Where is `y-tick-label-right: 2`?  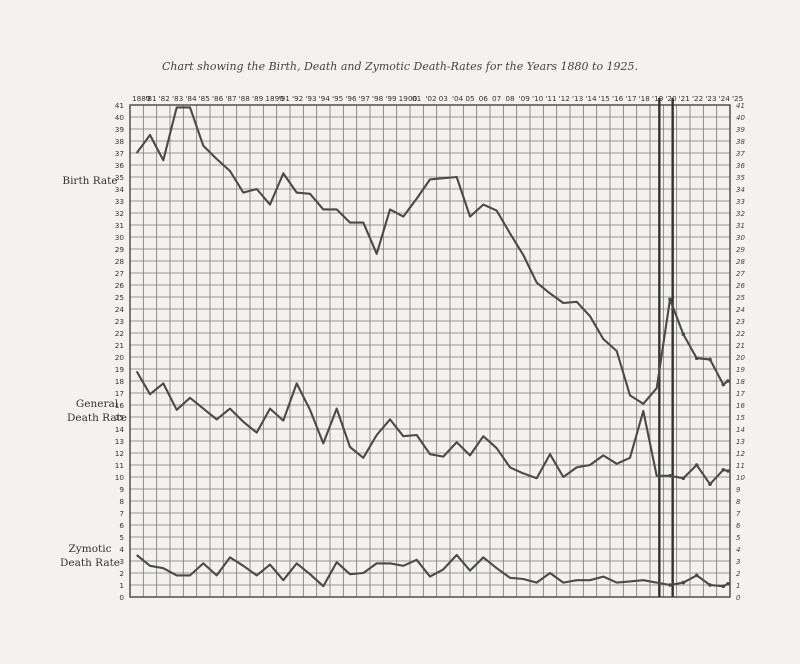 y-tick-label-right: 2 is located at coordinates (738, 574).